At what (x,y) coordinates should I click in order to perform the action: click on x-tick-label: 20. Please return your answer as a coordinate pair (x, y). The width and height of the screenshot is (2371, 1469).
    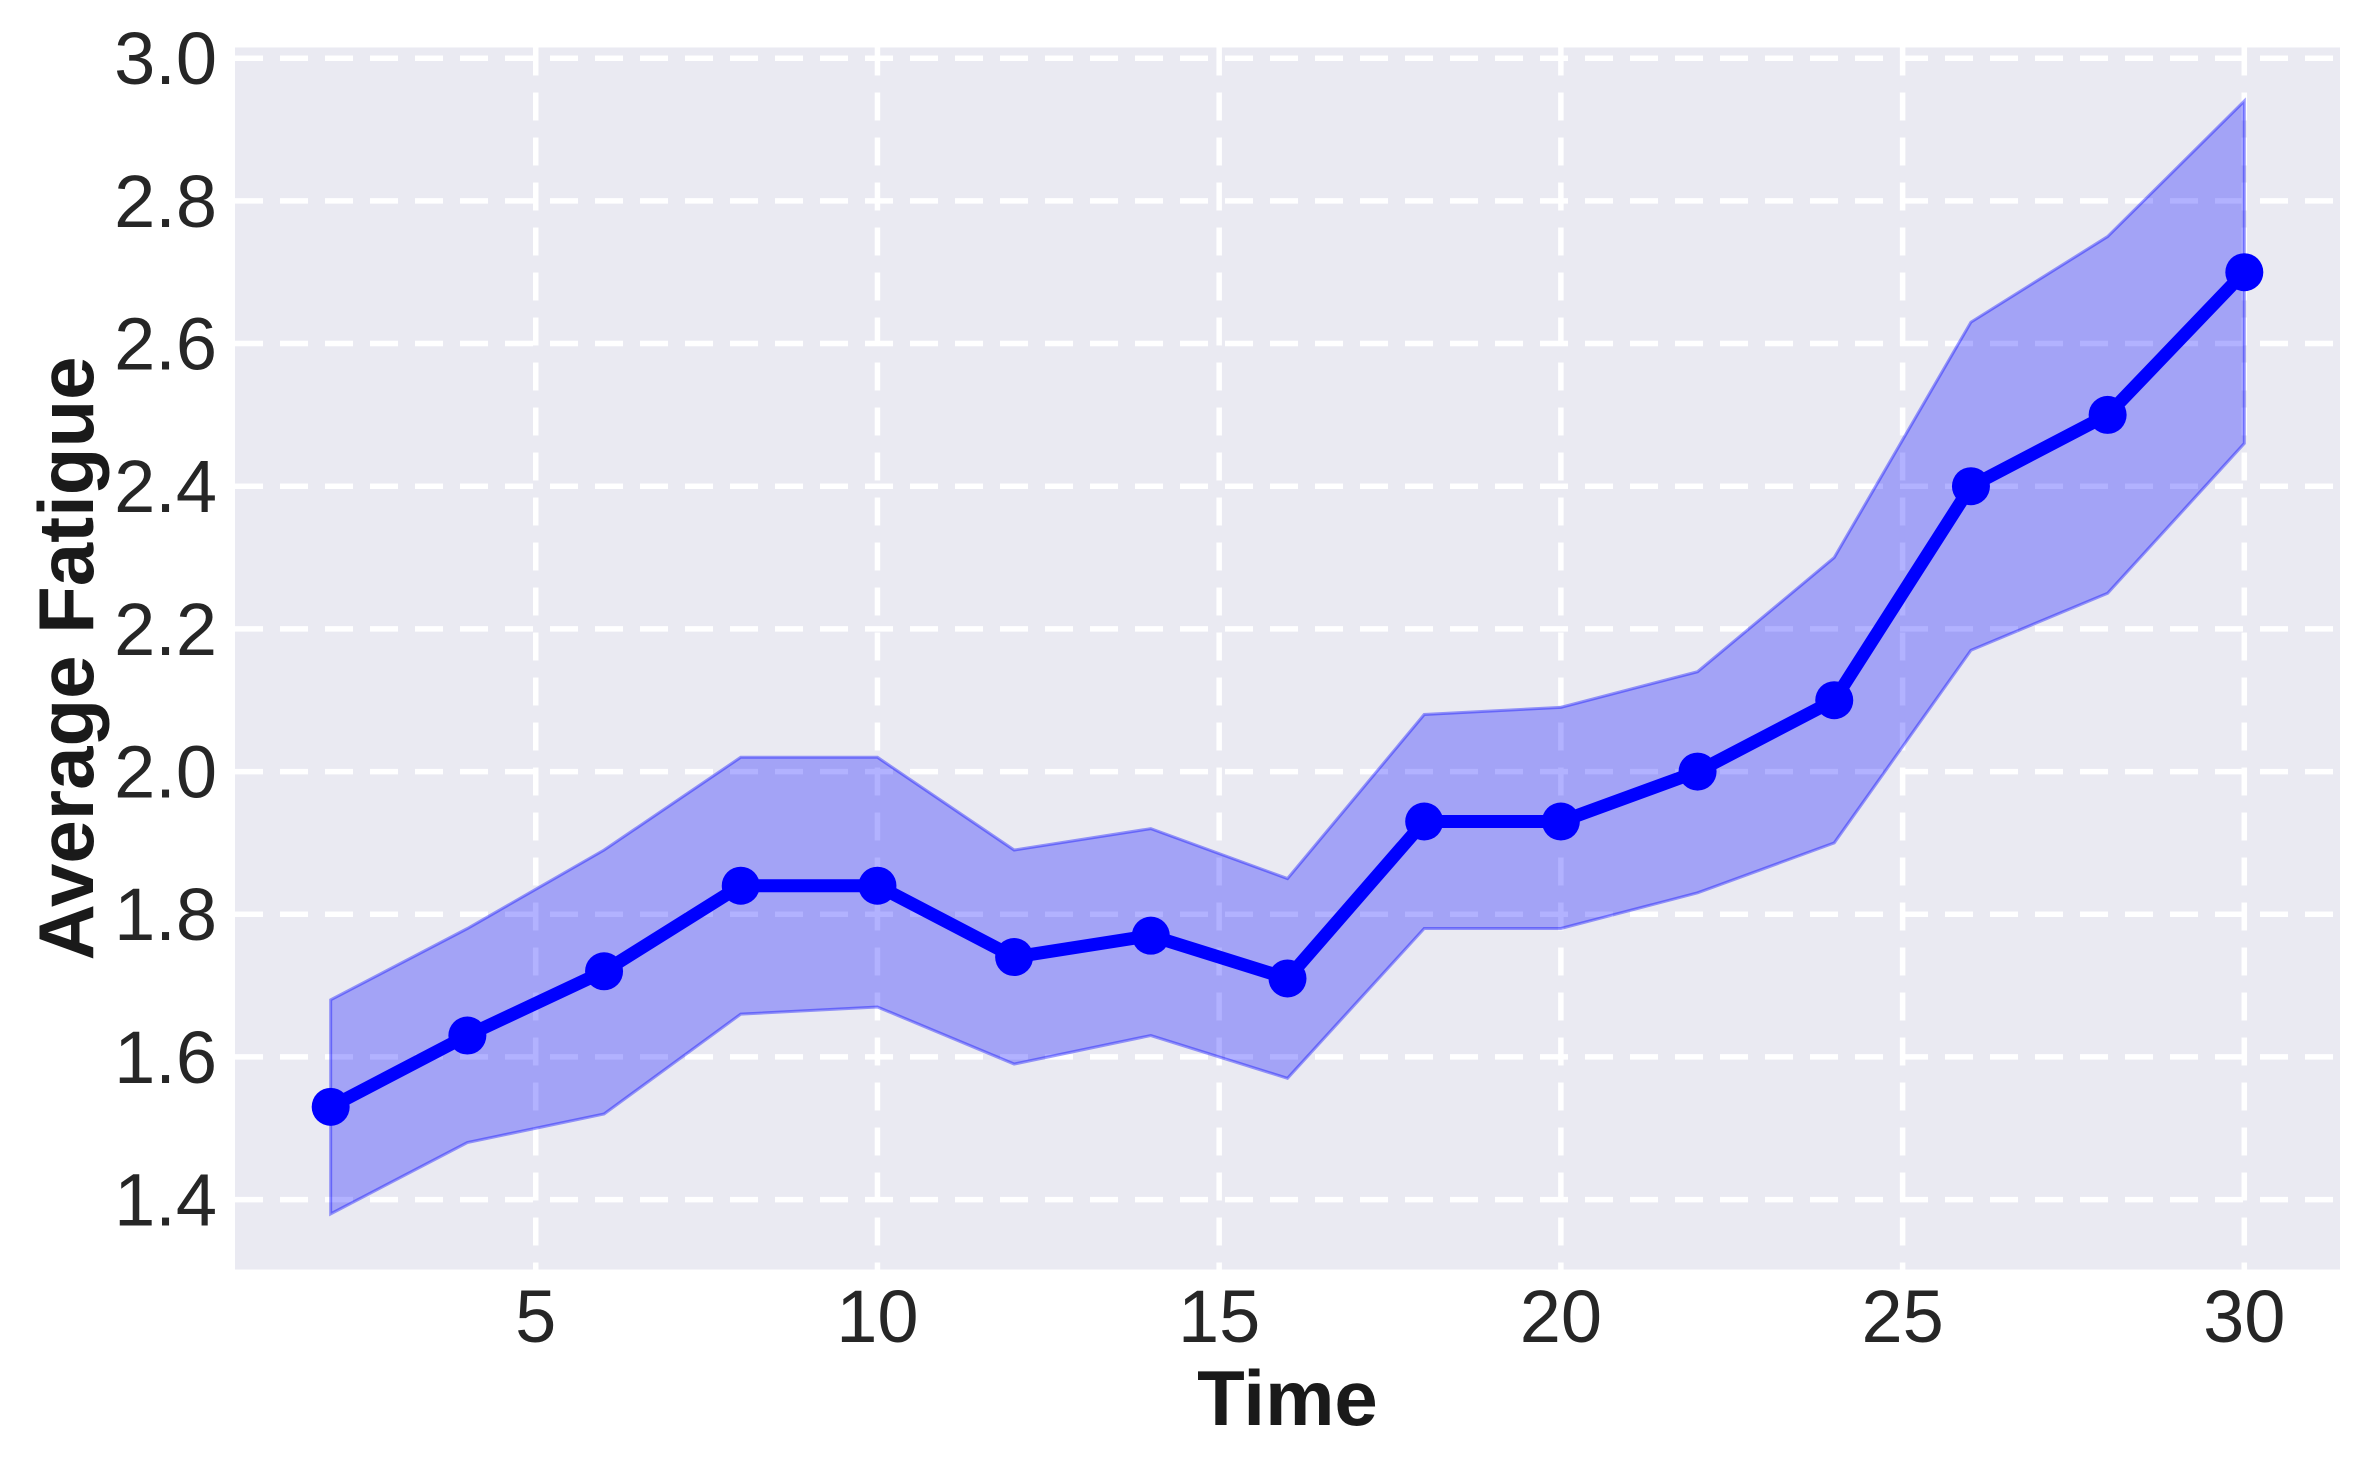
    Looking at the image, I should click on (1561, 1316).